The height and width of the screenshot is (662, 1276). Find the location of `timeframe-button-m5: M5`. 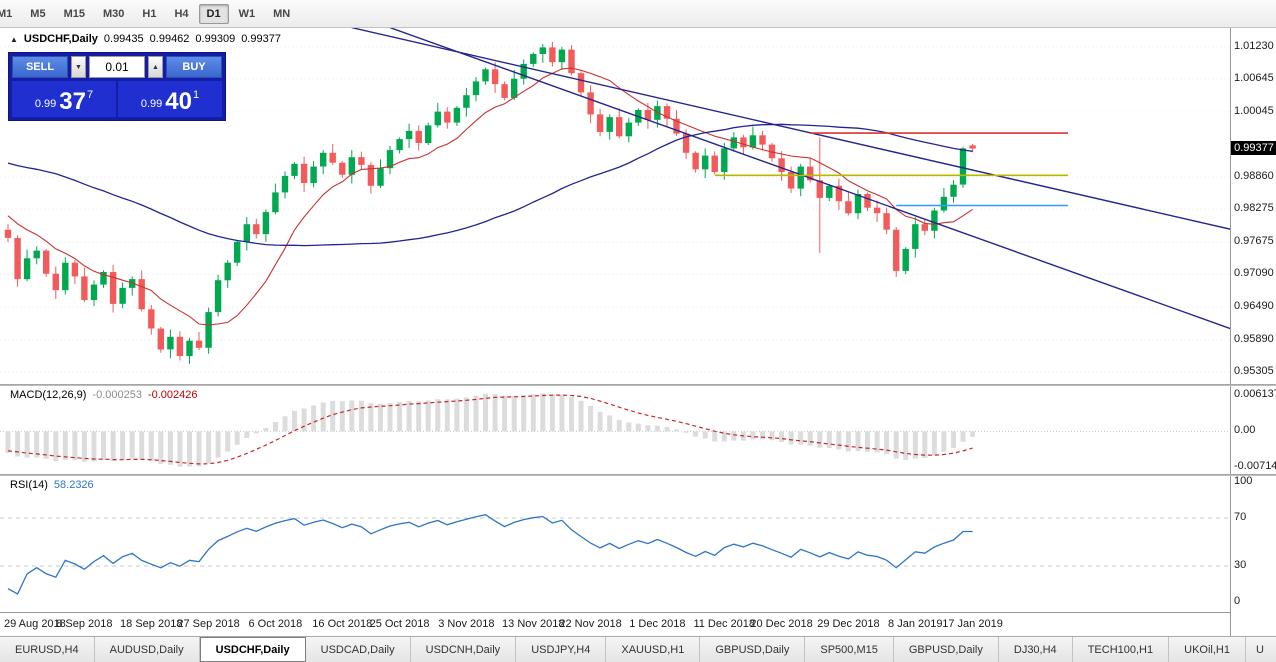

timeframe-button-m5: M5 is located at coordinates (38, 13).